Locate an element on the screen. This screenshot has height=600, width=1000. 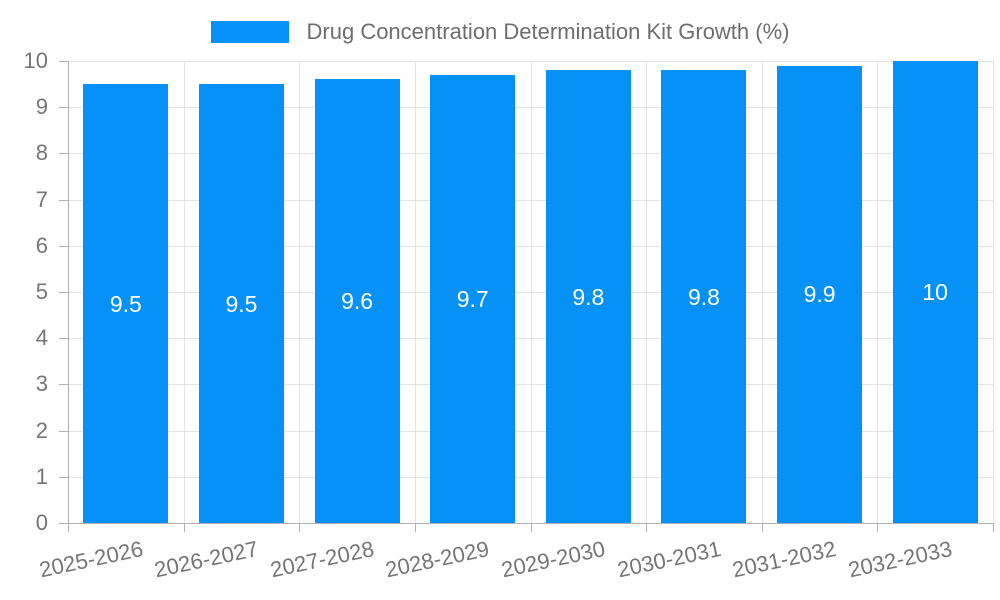
bar-2026-2027 is located at coordinates (241, 303).